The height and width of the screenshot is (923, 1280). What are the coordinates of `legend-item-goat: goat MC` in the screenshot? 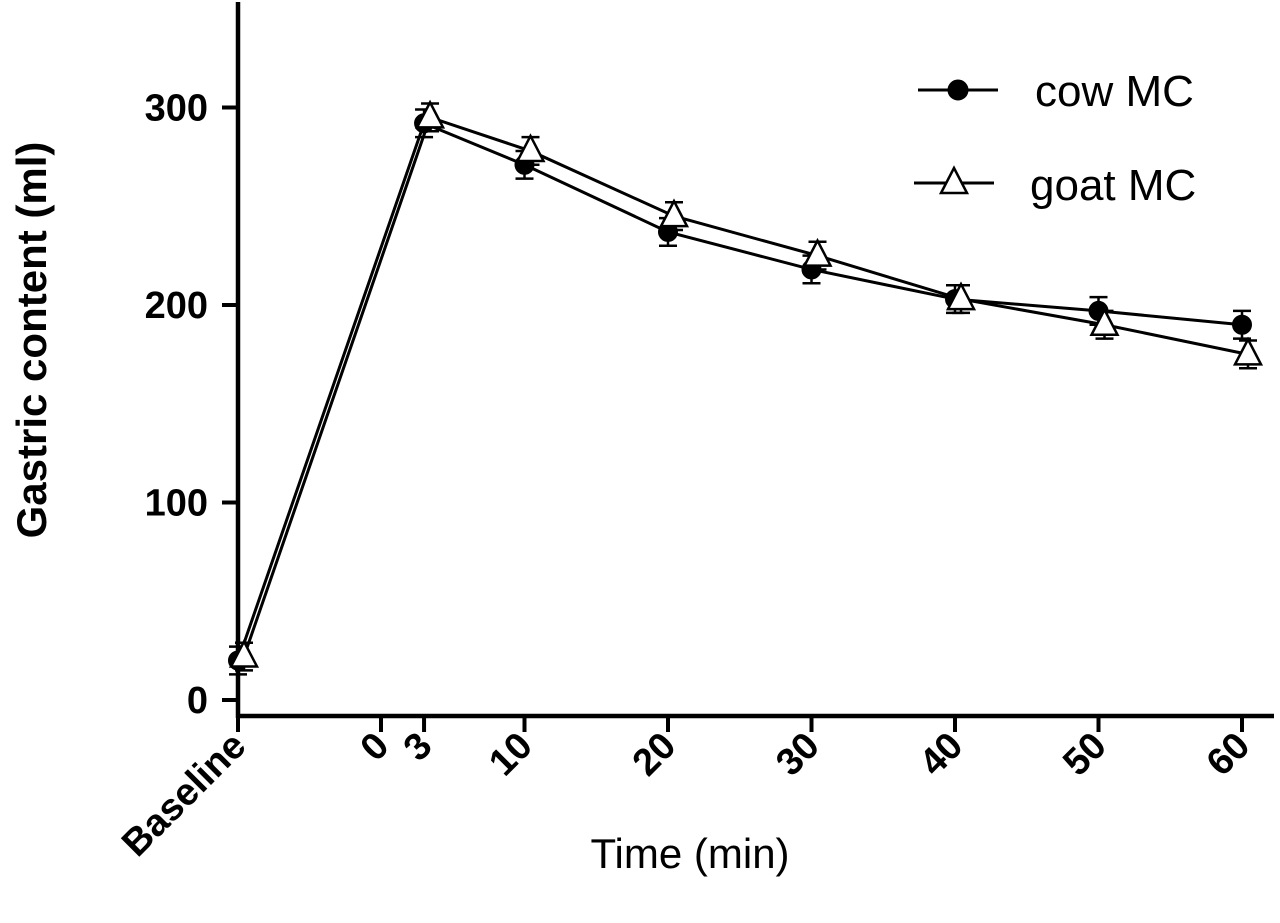 It's located at (1055, 185).